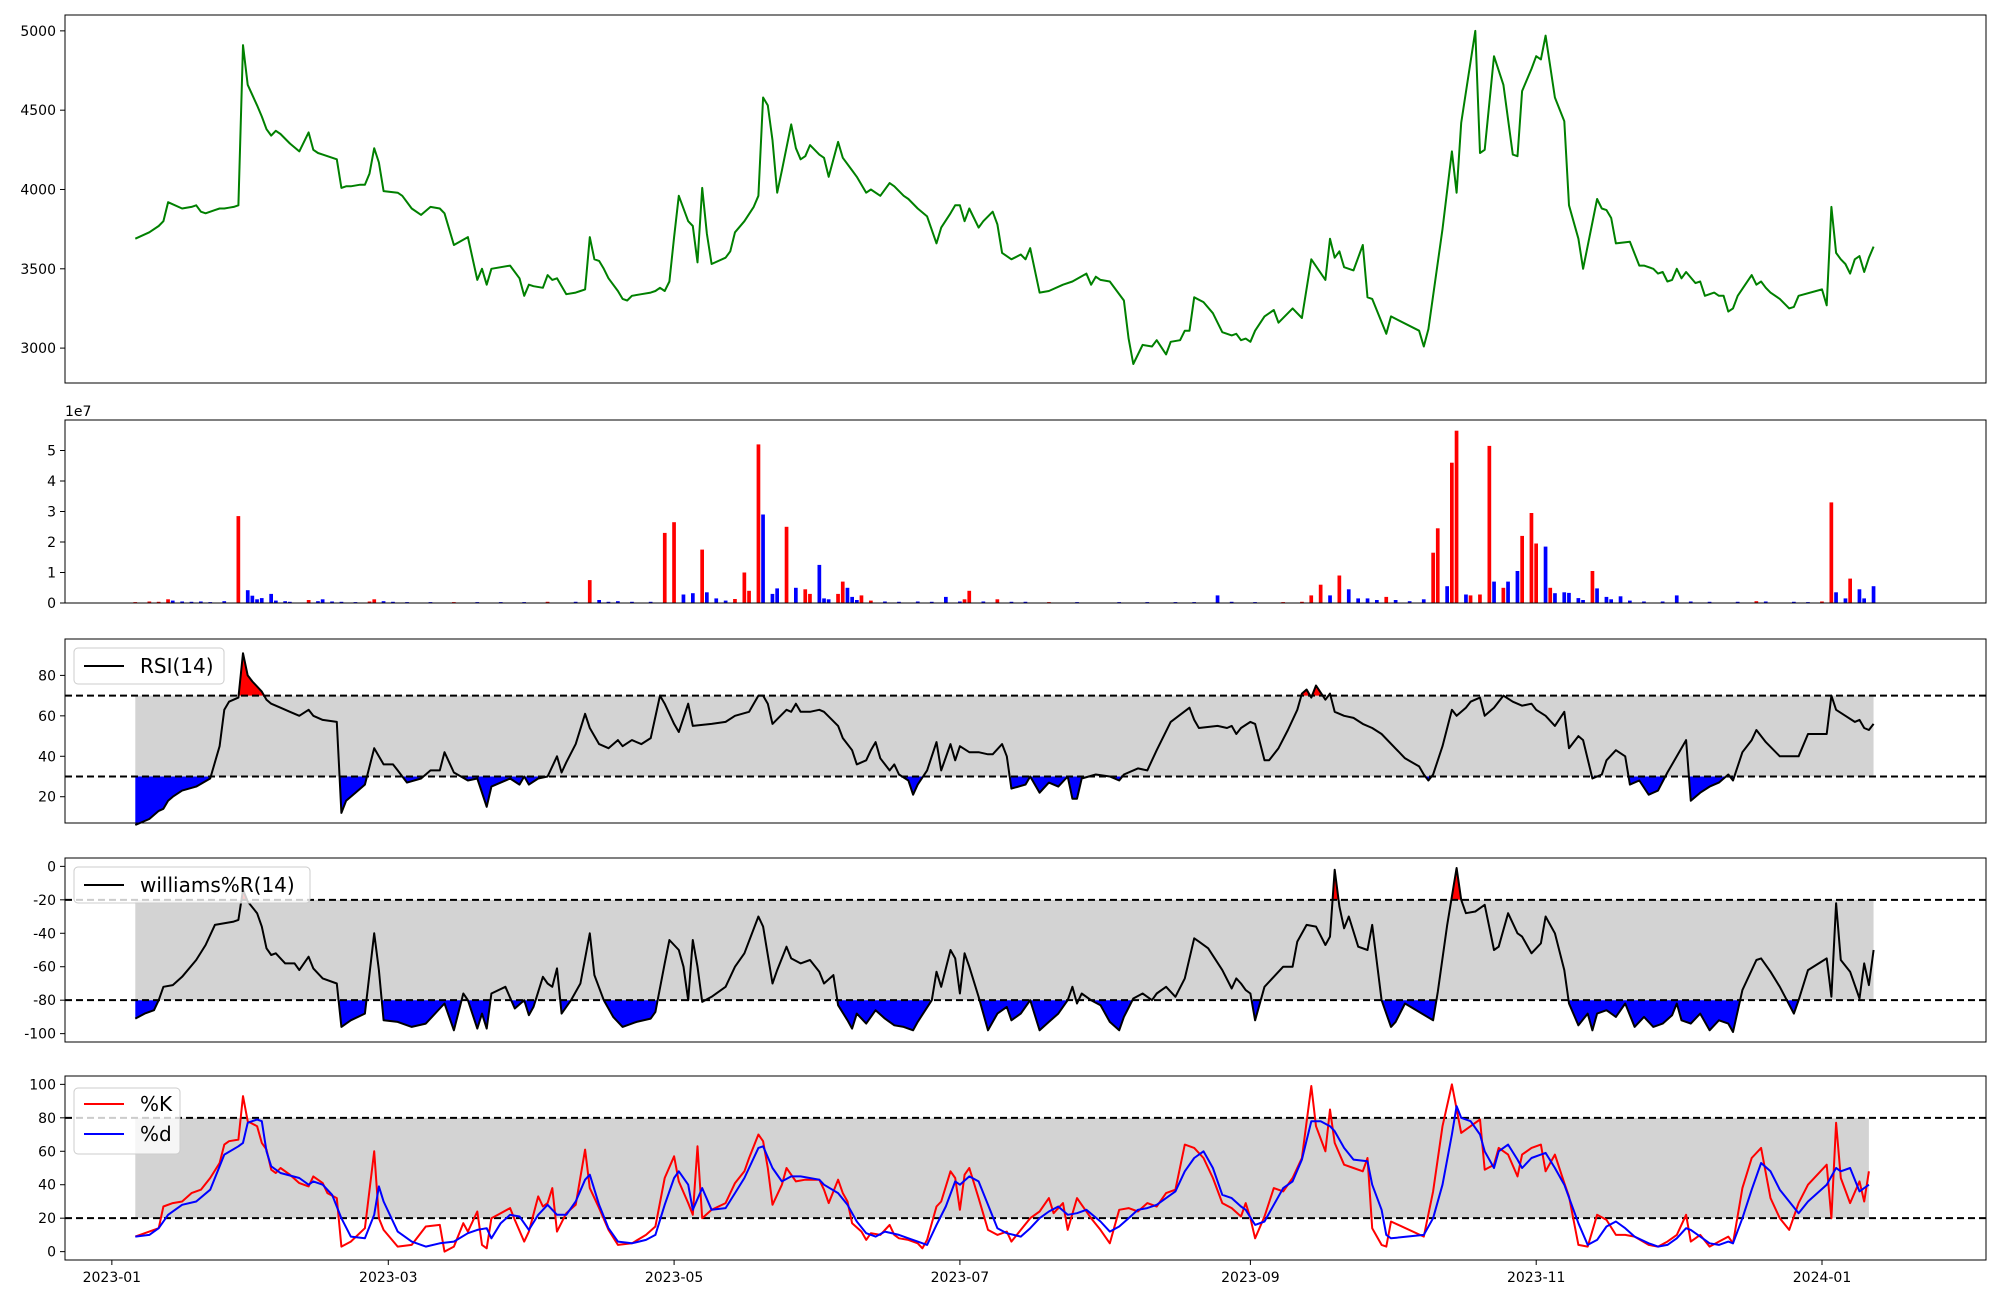  What do you see at coordinates (674, 1278) in the screenshot?
I see `x-tick-label: 2023-05` at bounding box center [674, 1278].